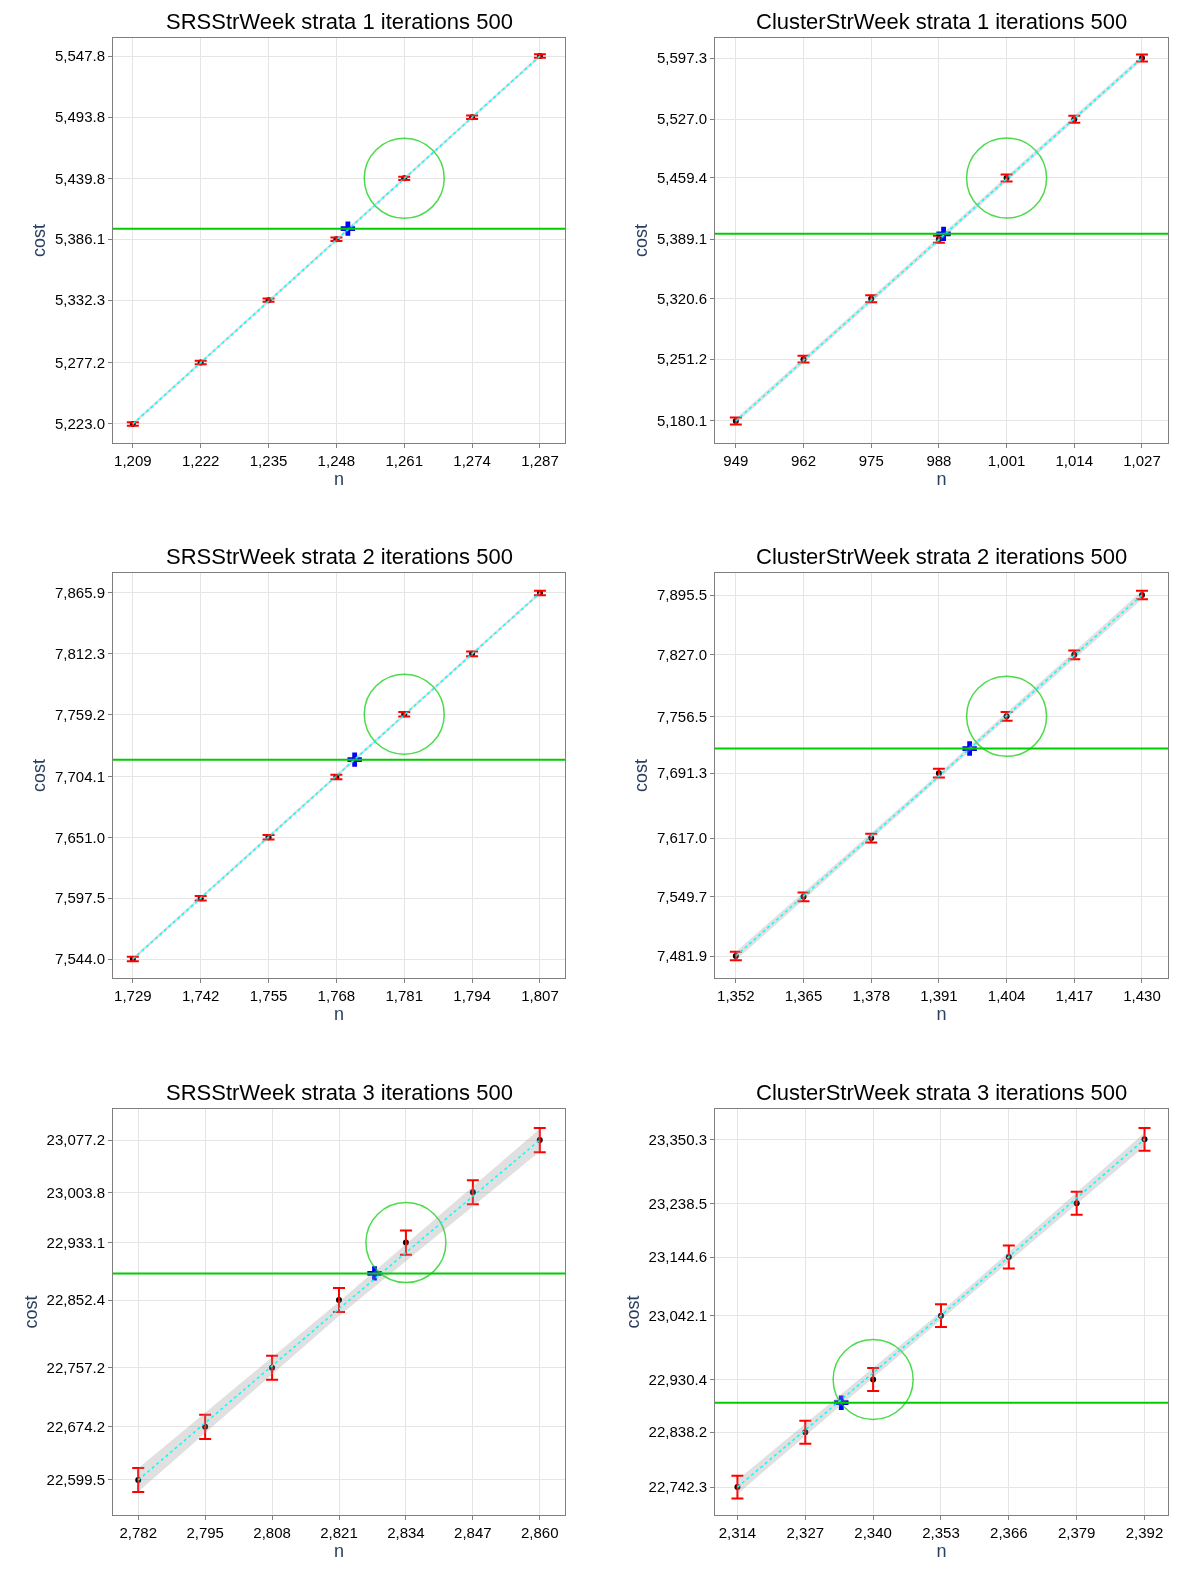 Image resolution: width=1182 pixels, height=1573 pixels. I want to click on x-tick-label: 2,327, so click(805, 1532).